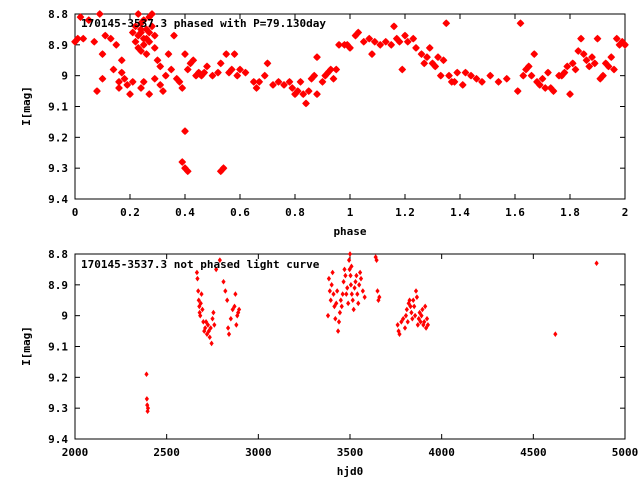 The height and width of the screenshot is (480, 640). Describe the element at coordinates (350, 471) in the screenshot. I see `x-axis-label: hjd0` at that location.